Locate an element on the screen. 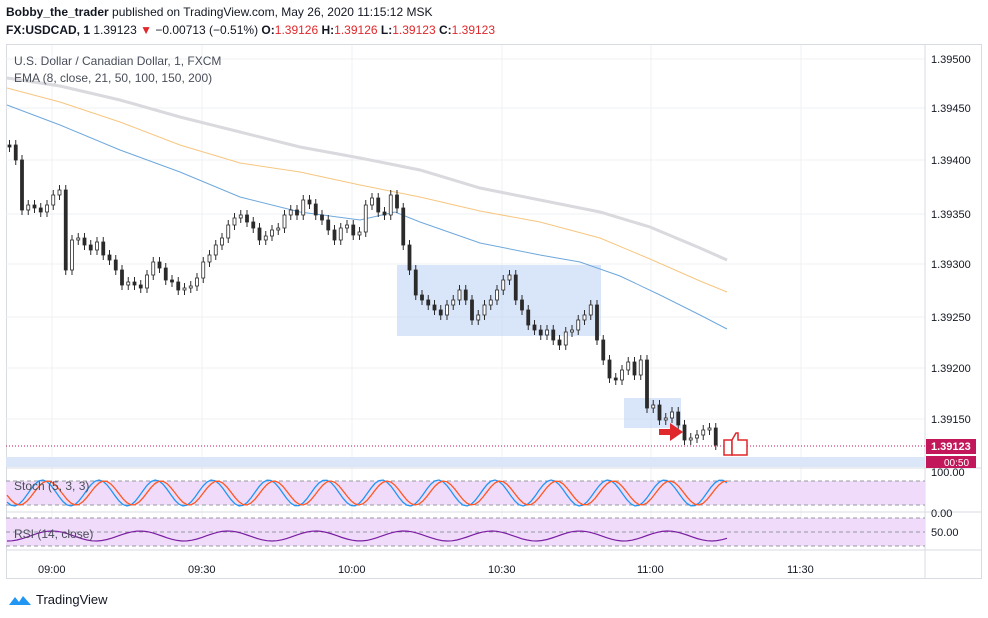  stoch-tick-100: 100.00 is located at coordinates (948, 473).